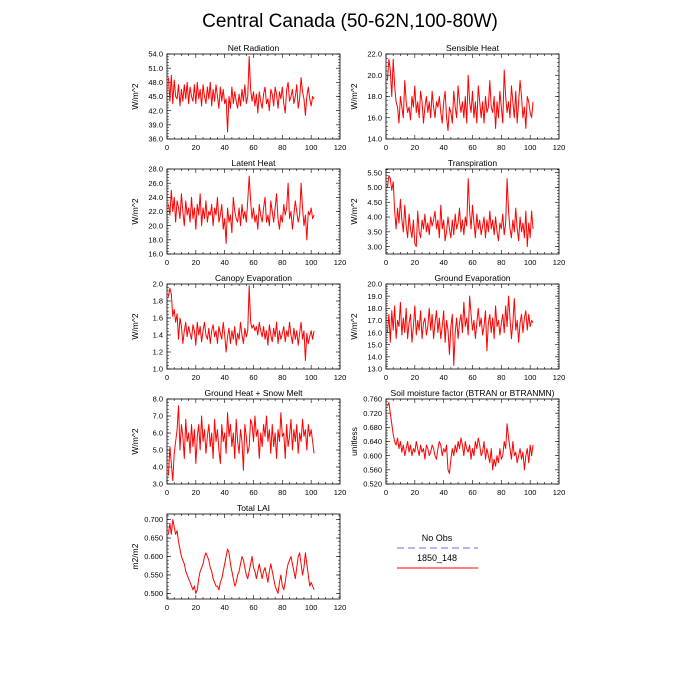  Describe the element at coordinates (374, 202) in the screenshot. I see `y-tick-label: 4.50` at that location.